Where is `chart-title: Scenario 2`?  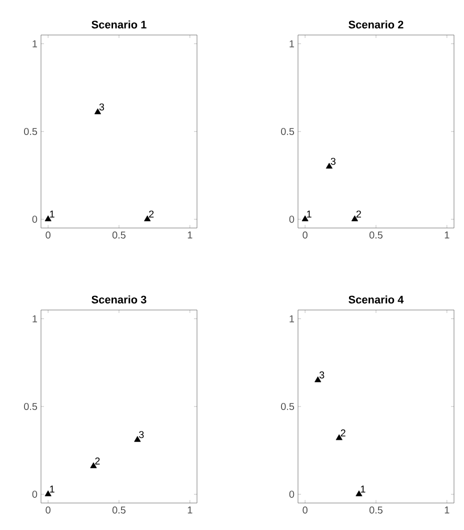 chart-title: Scenario 2 is located at coordinates (376, 24).